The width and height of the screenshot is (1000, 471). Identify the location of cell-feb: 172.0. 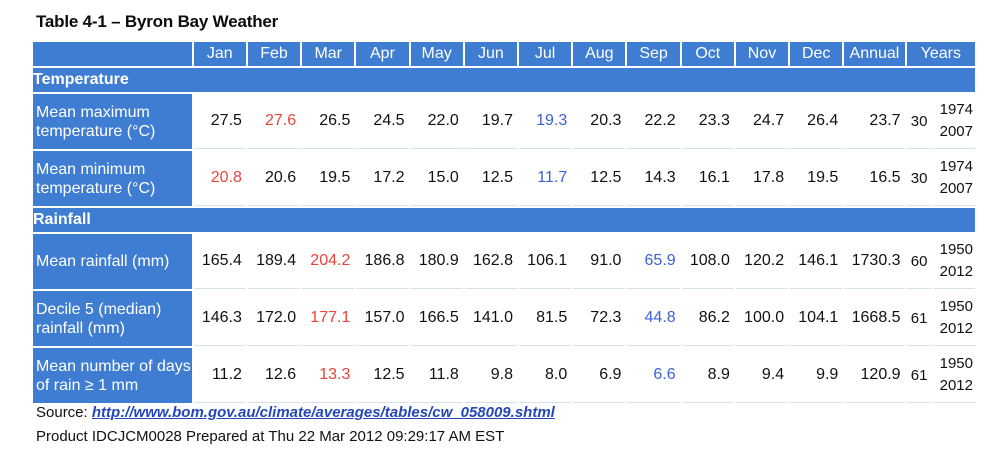
(274, 318).